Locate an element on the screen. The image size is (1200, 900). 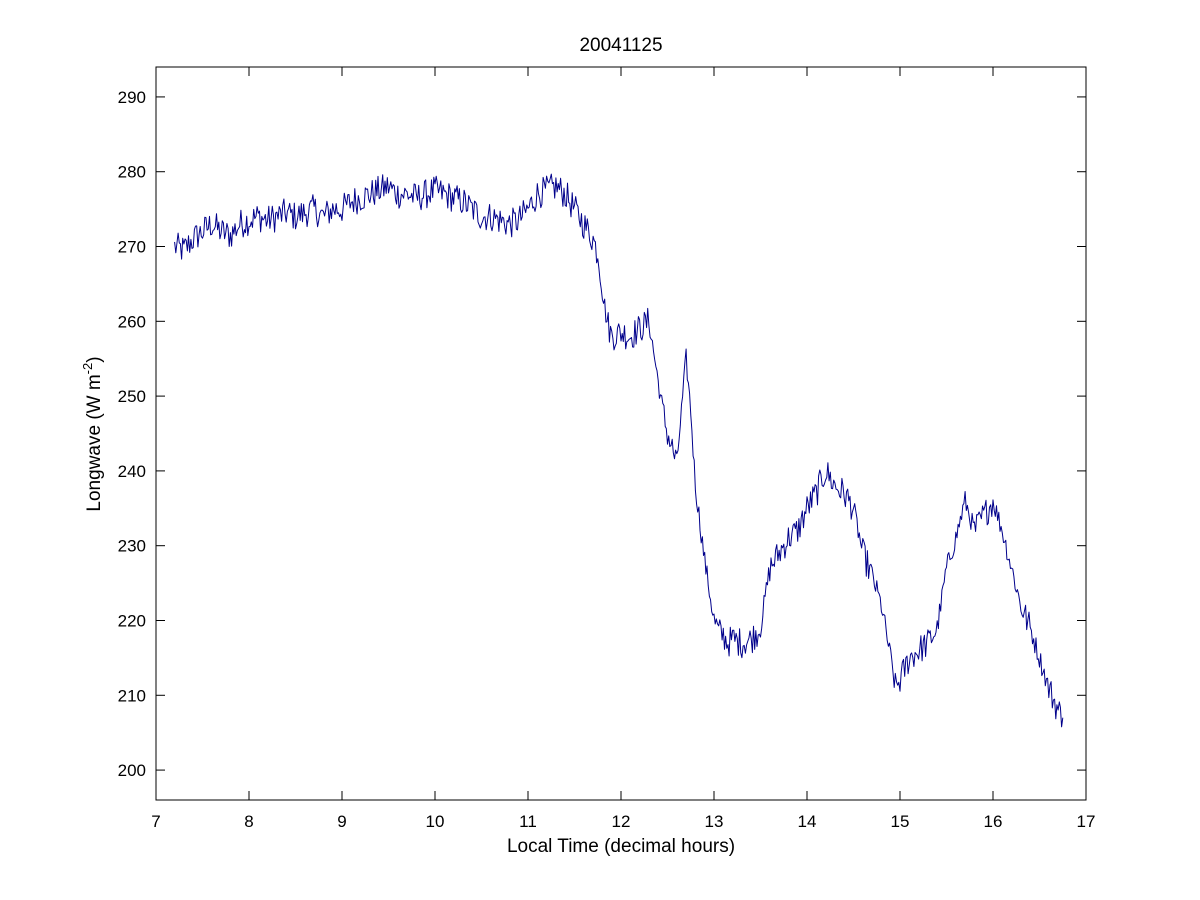
y-axis-title-group: Longwave (W m-2) is located at coordinates (92, 433).